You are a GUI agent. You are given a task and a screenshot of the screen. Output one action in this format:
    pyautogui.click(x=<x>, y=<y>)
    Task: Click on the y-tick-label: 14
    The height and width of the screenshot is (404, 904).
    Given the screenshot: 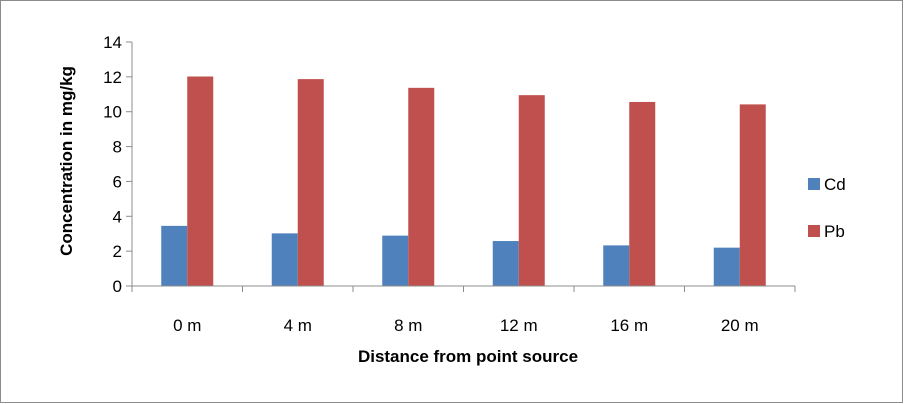 What is the action you would take?
    pyautogui.click(x=112, y=42)
    